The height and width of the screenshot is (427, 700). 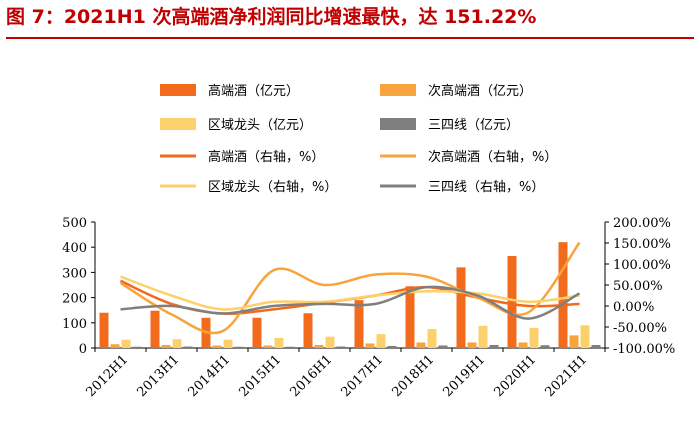 What do you see at coordinates (515, 376) in the screenshot?
I see `x-tick-label: 2020H1` at bounding box center [515, 376].